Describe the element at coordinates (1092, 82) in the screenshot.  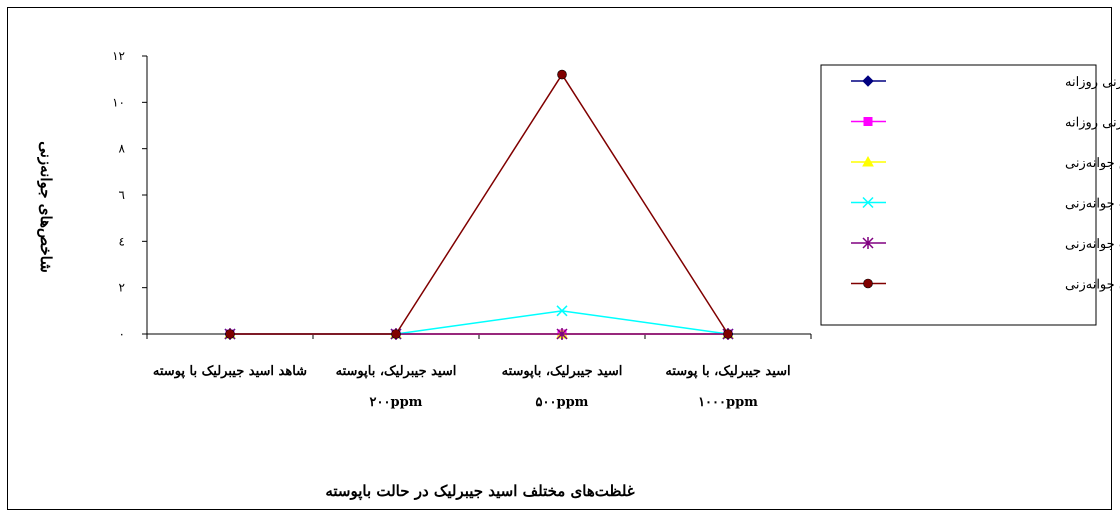
I see `legend-label: میانگین جوانه‌زنی روزانه` at that location.